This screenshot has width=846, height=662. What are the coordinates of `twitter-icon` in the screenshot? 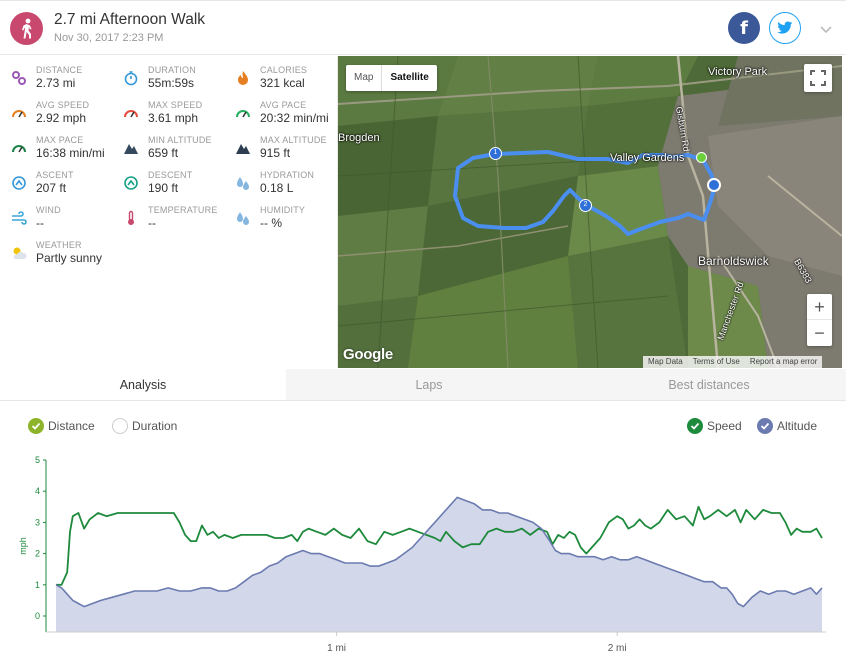 It's located at (785, 27).